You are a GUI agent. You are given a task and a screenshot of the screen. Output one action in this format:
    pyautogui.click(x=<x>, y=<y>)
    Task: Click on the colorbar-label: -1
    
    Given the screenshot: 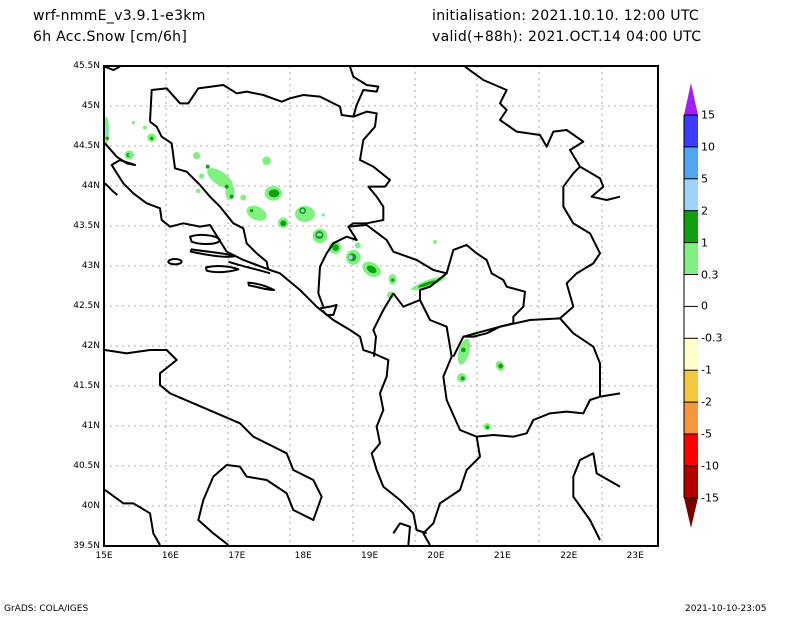 What is the action you would take?
    pyautogui.click(x=706, y=370)
    